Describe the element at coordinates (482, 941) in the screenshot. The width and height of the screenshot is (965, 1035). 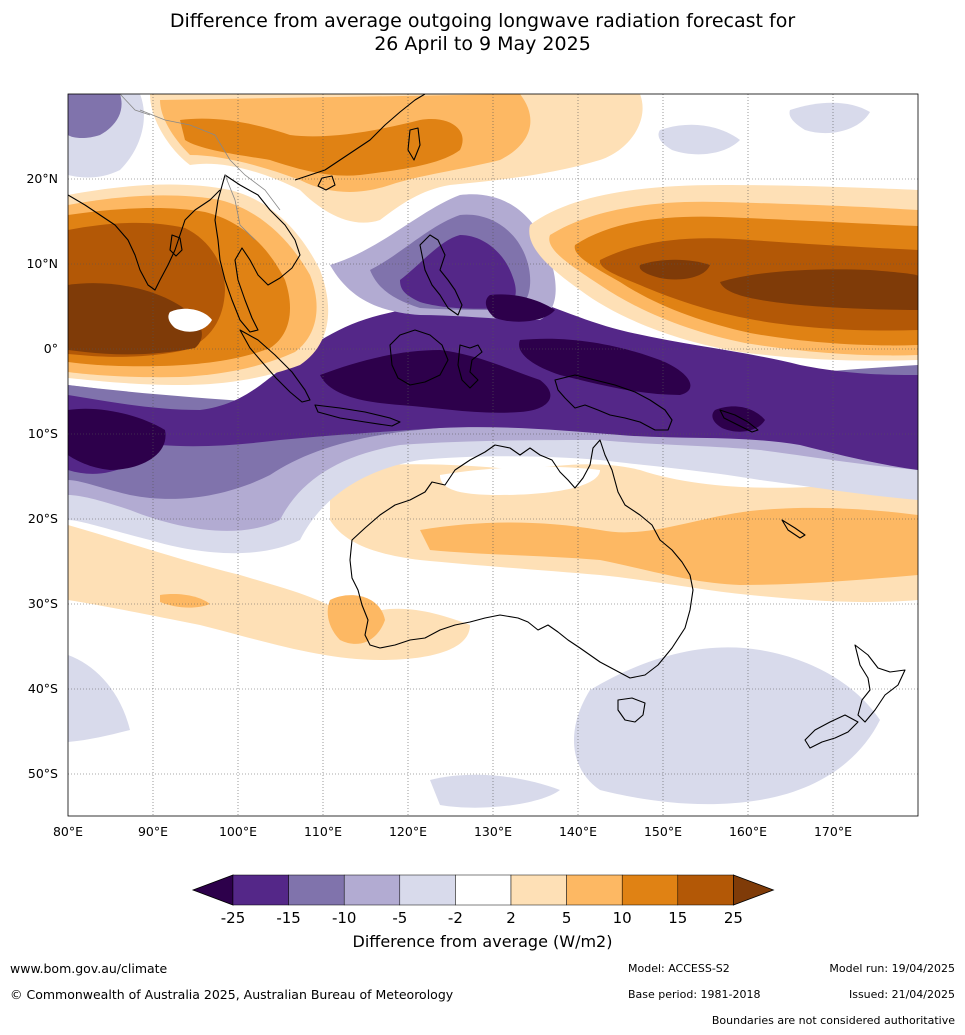
I see `colorbar-title: Difference from average (W/m2)` at that location.